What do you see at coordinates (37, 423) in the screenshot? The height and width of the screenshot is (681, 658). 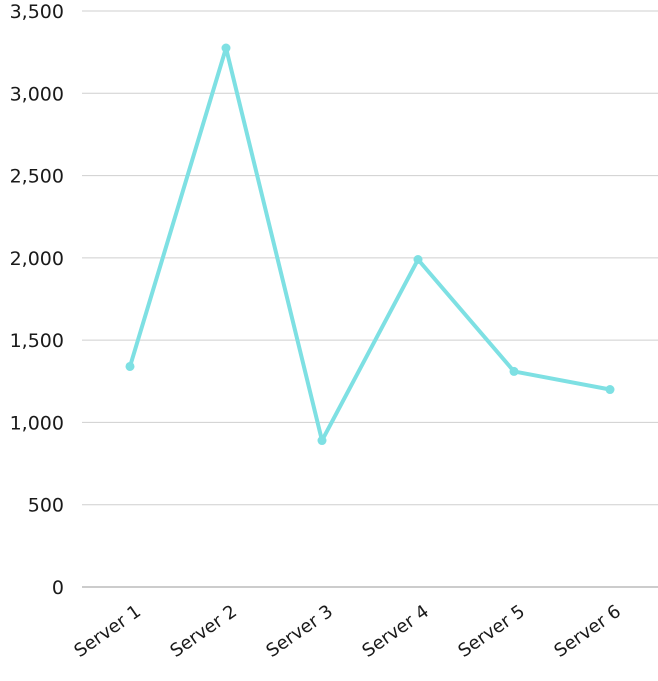 I see `y-tick-label: 1,000` at bounding box center [37, 423].